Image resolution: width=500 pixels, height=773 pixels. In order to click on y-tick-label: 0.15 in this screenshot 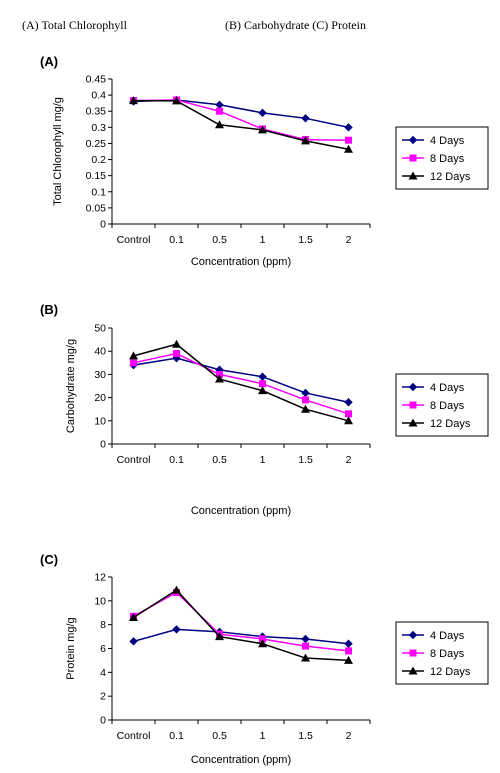, I will do `click(96, 176)`.